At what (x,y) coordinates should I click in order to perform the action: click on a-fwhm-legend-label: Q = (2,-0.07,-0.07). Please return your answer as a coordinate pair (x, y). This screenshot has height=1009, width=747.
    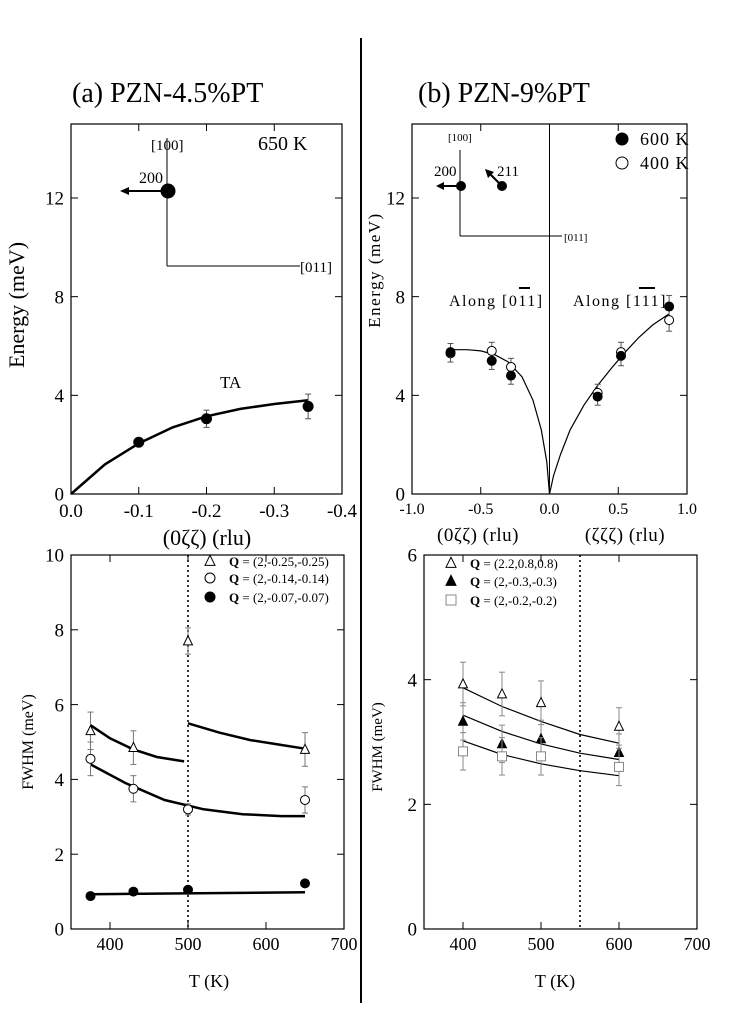
    Looking at the image, I should click on (279, 597).